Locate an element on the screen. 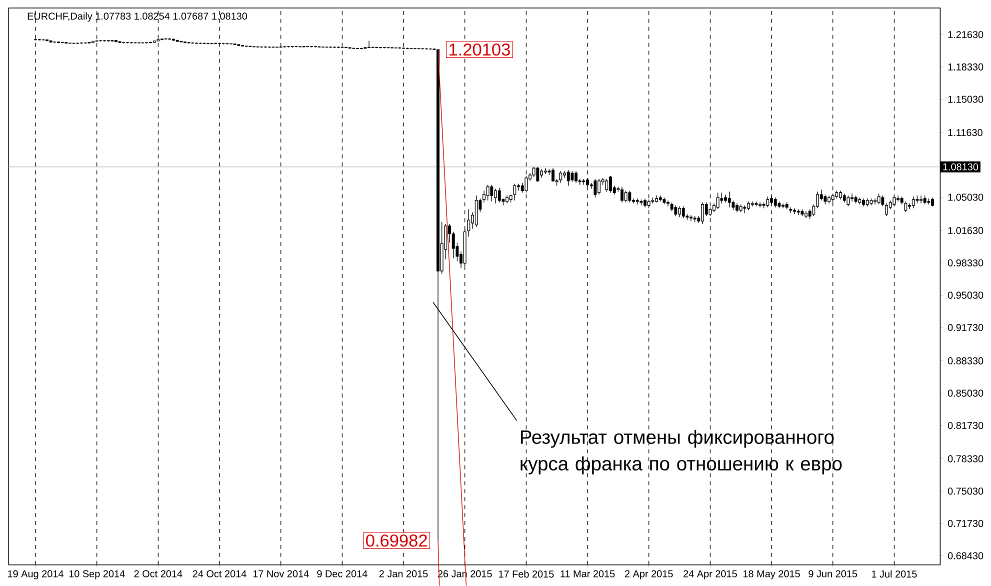  y-tick-label: 0.78330 is located at coordinates (966, 458).